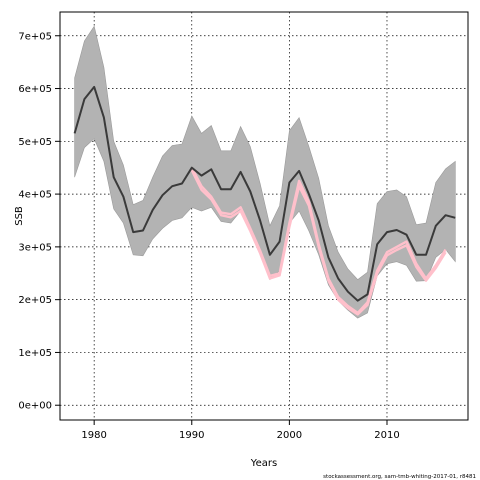 The image size is (480, 480). What do you see at coordinates (93, 435) in the screenshot?
I see `x-tick-label: 1980` at bounding box center [93, 435].